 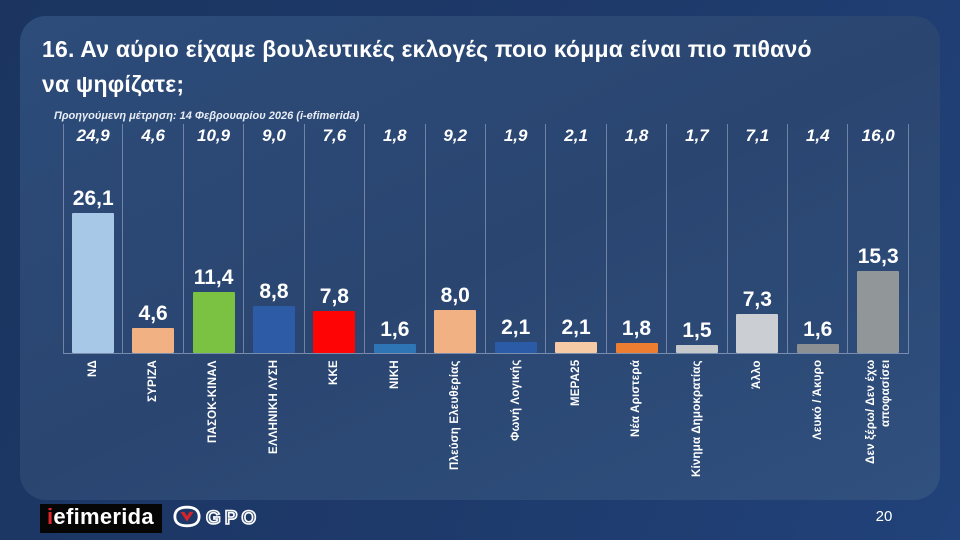 What do you see at coordinates (395, 239) in the screenshot?
I see `chart-column-plot-area: 1,8 1,6` at bounding box center [395, 239].